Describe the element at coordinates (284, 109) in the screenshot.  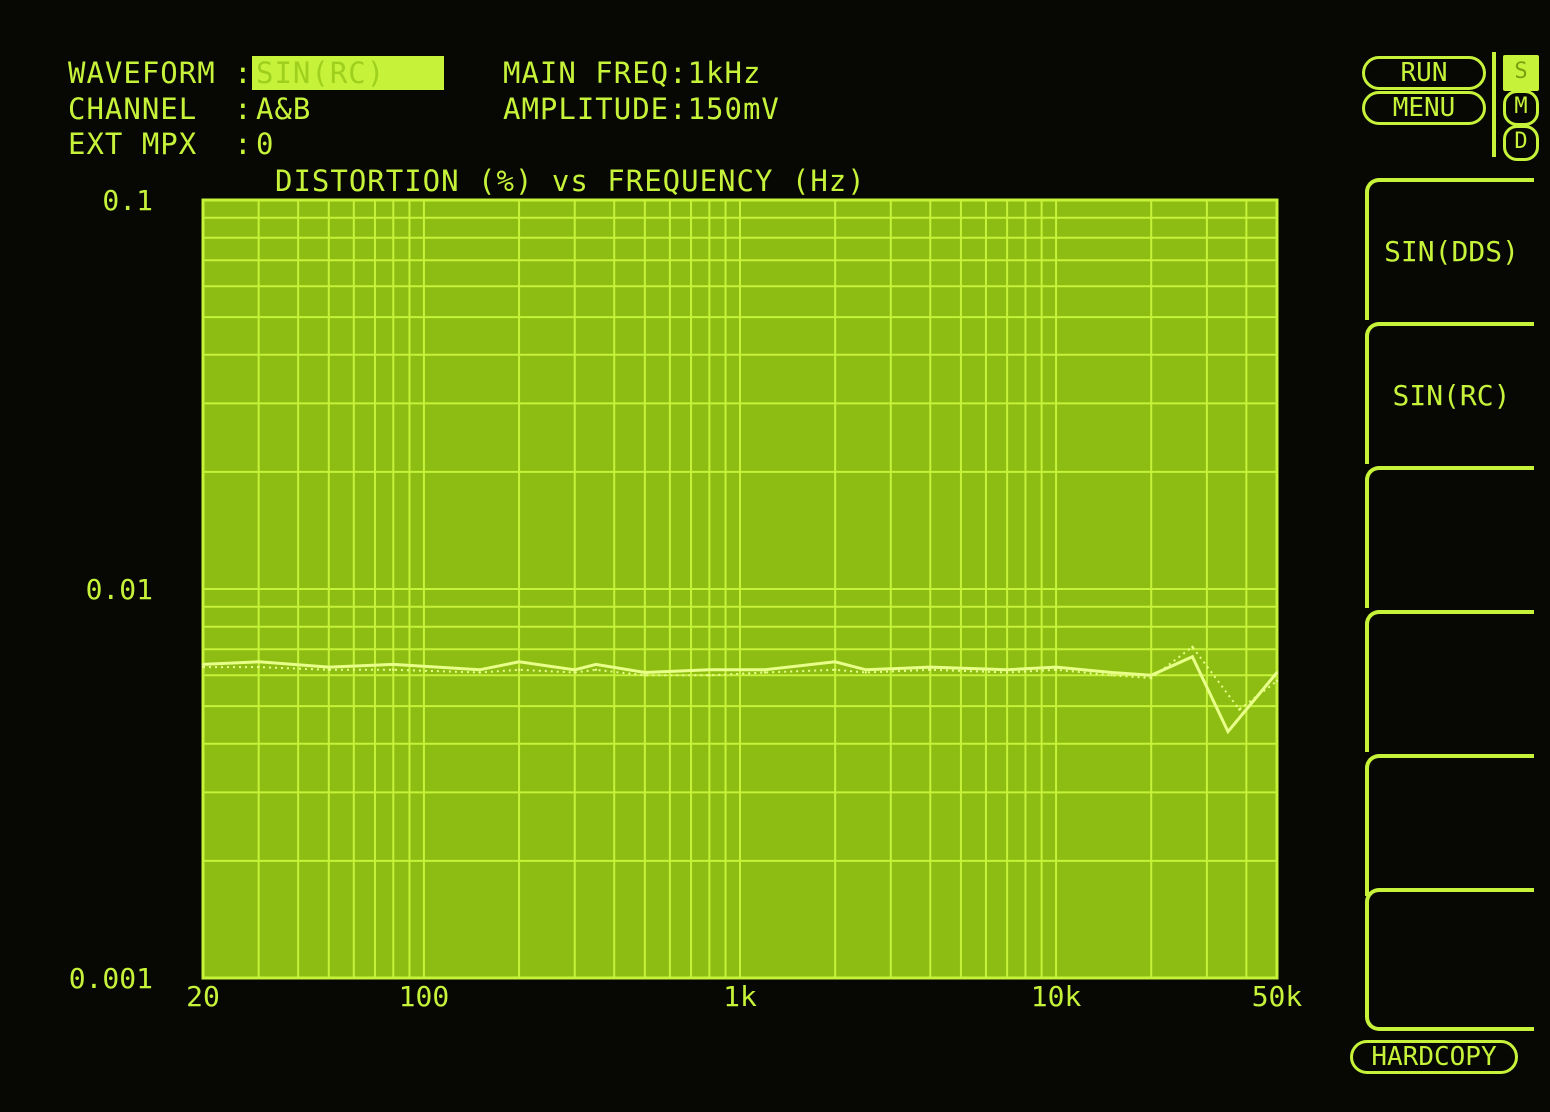
I see `channel-value: A&B` at that location.